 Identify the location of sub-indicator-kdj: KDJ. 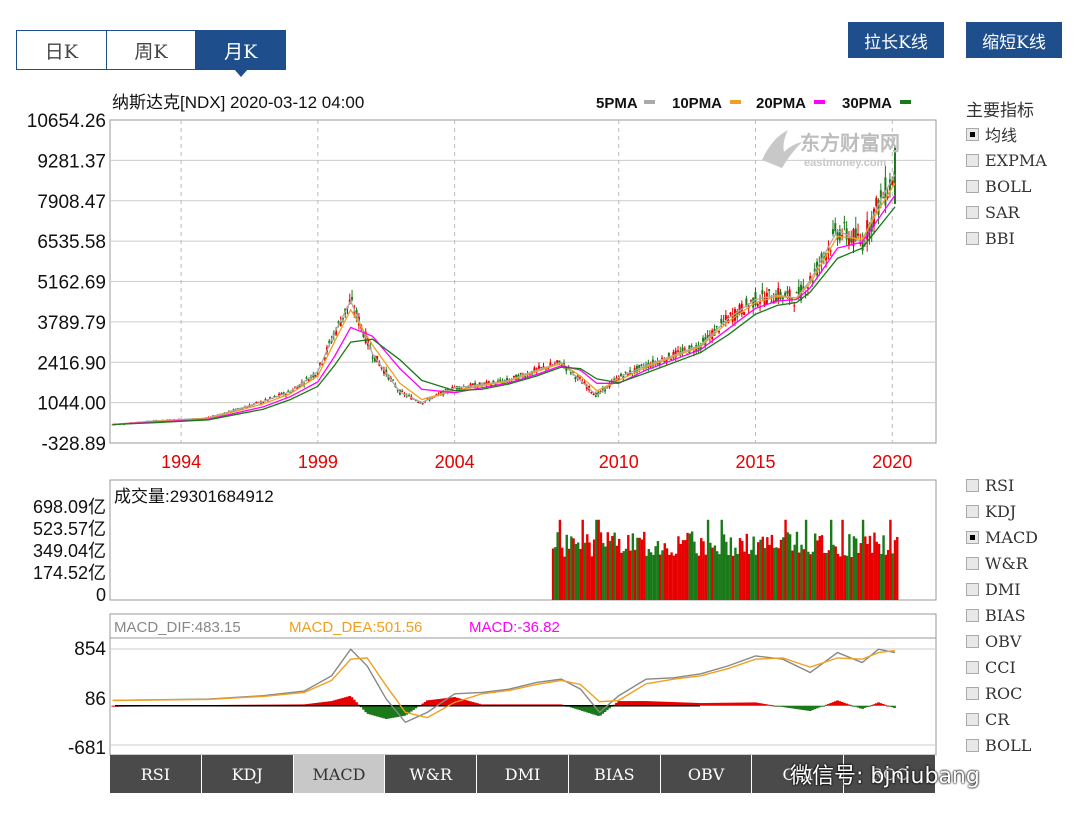
(1002, 511).